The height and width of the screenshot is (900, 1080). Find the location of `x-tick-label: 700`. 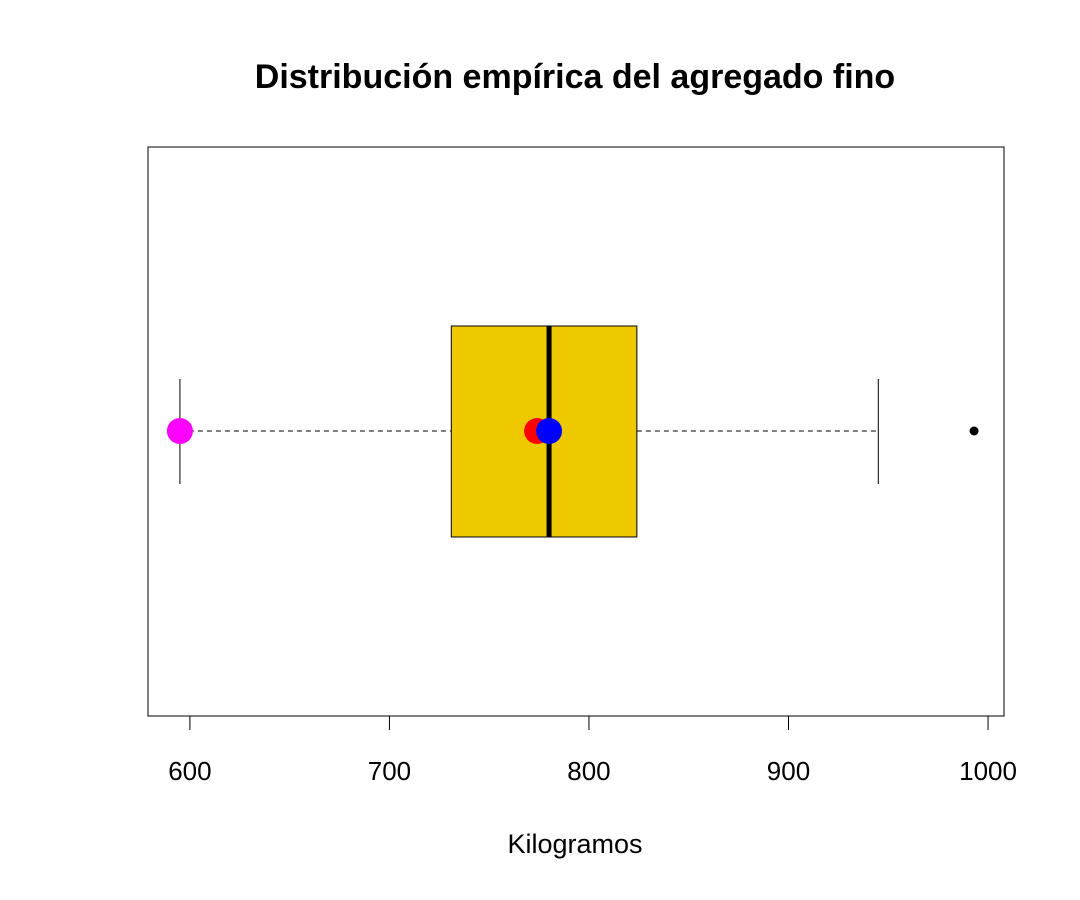

x-tick-label: 700 is located at coordinates (389, 771).